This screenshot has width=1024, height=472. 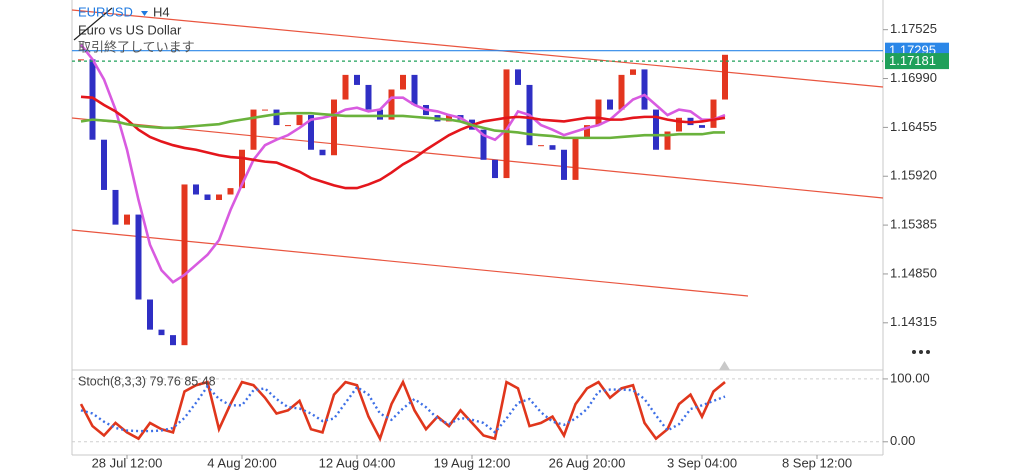 What do you see at coordinates (357, 462) in the screenshot?
I see `x-tick-label: 12 Aug 04:00` at bounding box center [357, 462].